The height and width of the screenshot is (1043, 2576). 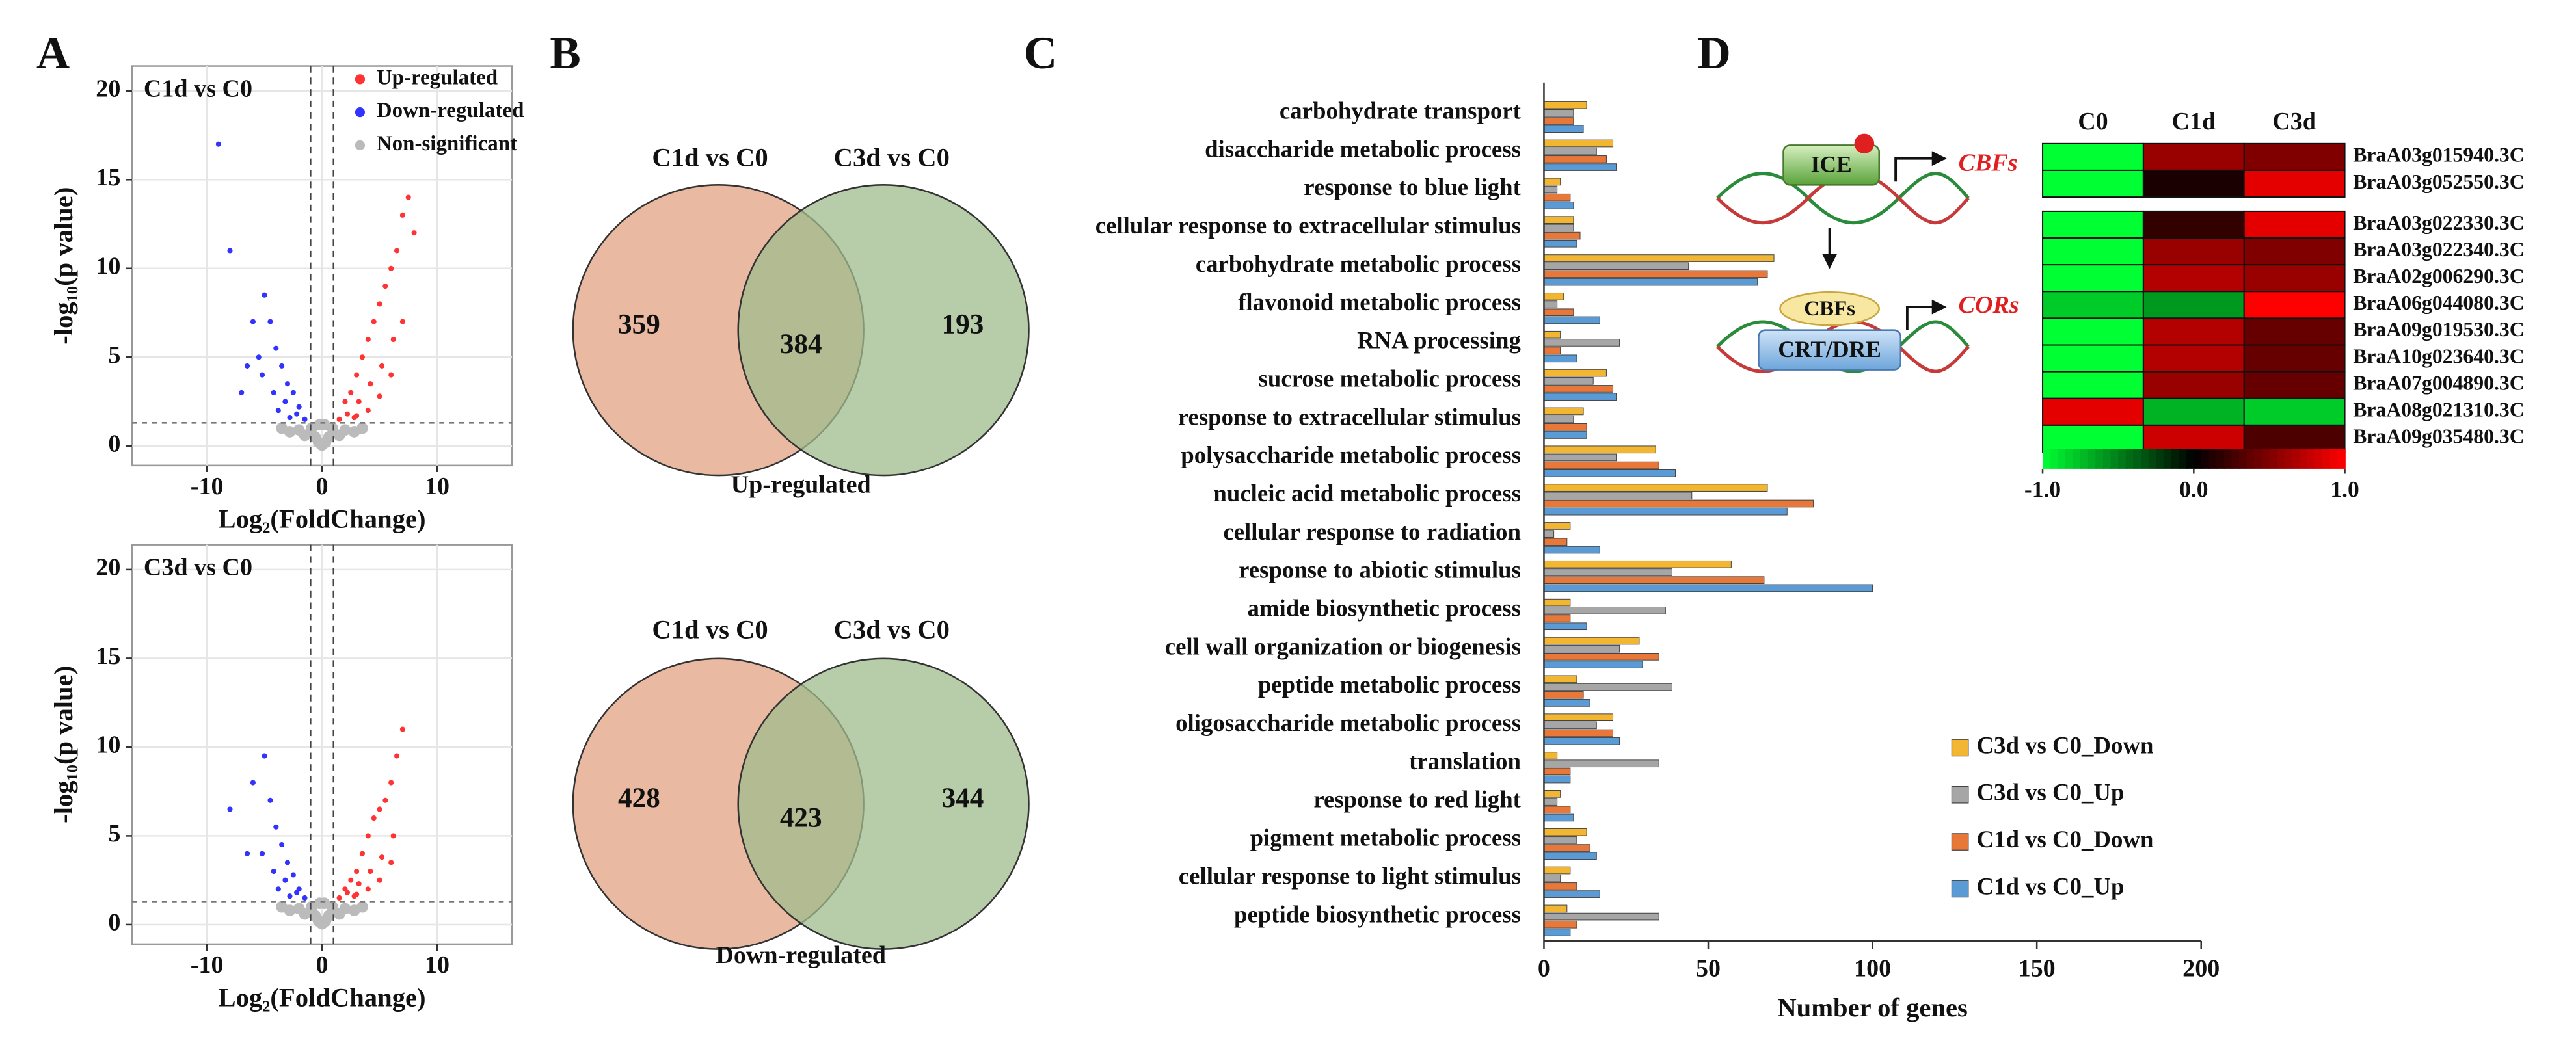 What do you see at coordinates (1465, 761) in the screenshot?
I see `category-label: translation` at bounding box center [1465, 761].